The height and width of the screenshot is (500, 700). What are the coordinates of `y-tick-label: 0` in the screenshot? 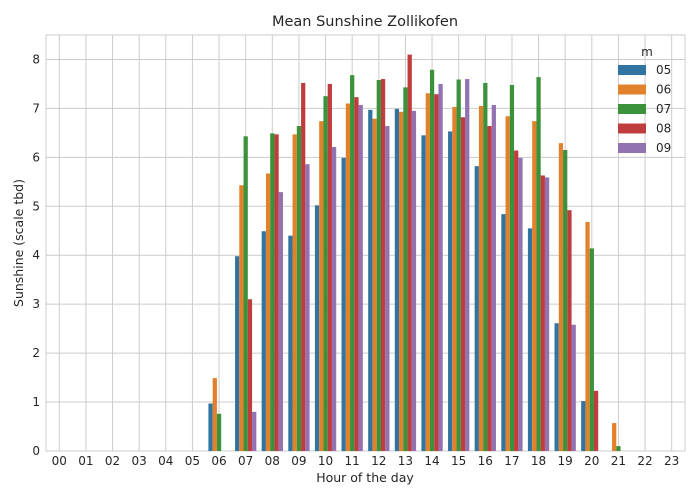 It's located at (36, 451).